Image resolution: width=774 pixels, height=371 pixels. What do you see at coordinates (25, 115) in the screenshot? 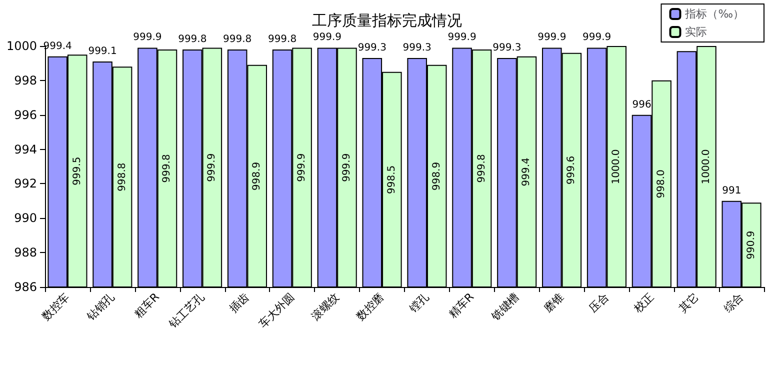
I see `y-tick-label: 996` at bounding box center [25, 115].